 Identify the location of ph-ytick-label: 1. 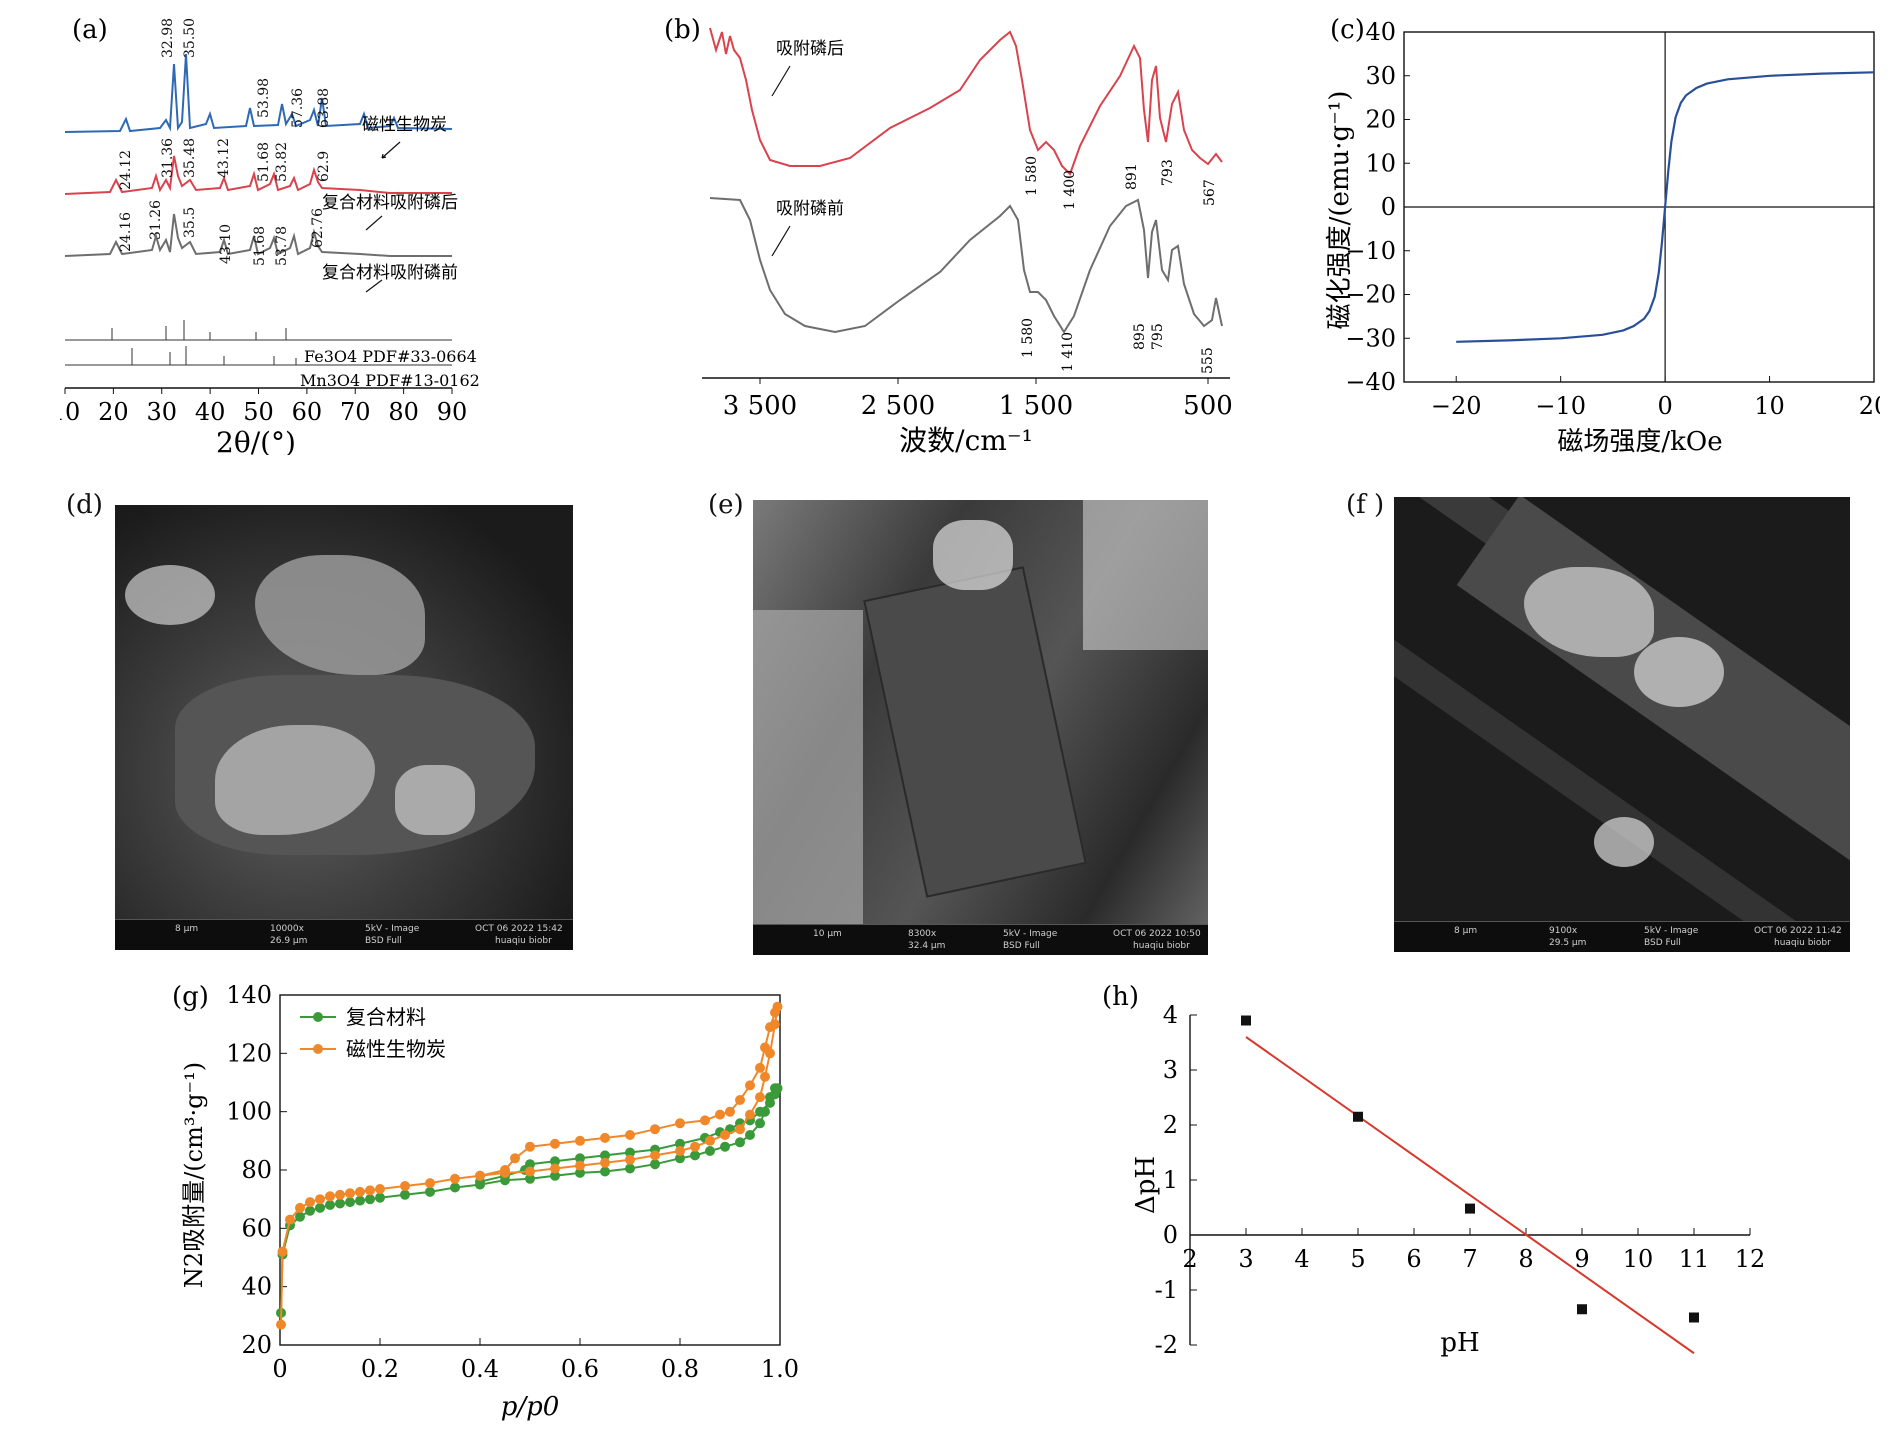
(1170, 1180).